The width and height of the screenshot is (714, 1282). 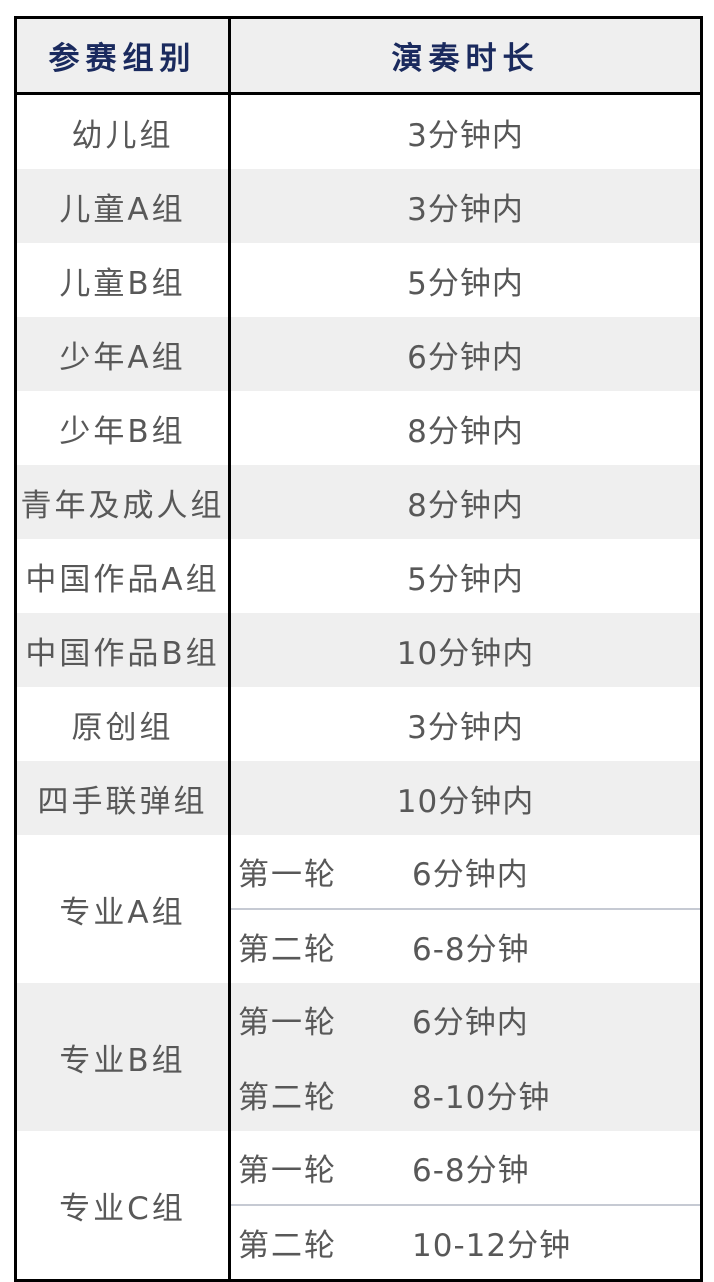 I want to click on duration-value: 6分钟内, so click(x=465, y=357).